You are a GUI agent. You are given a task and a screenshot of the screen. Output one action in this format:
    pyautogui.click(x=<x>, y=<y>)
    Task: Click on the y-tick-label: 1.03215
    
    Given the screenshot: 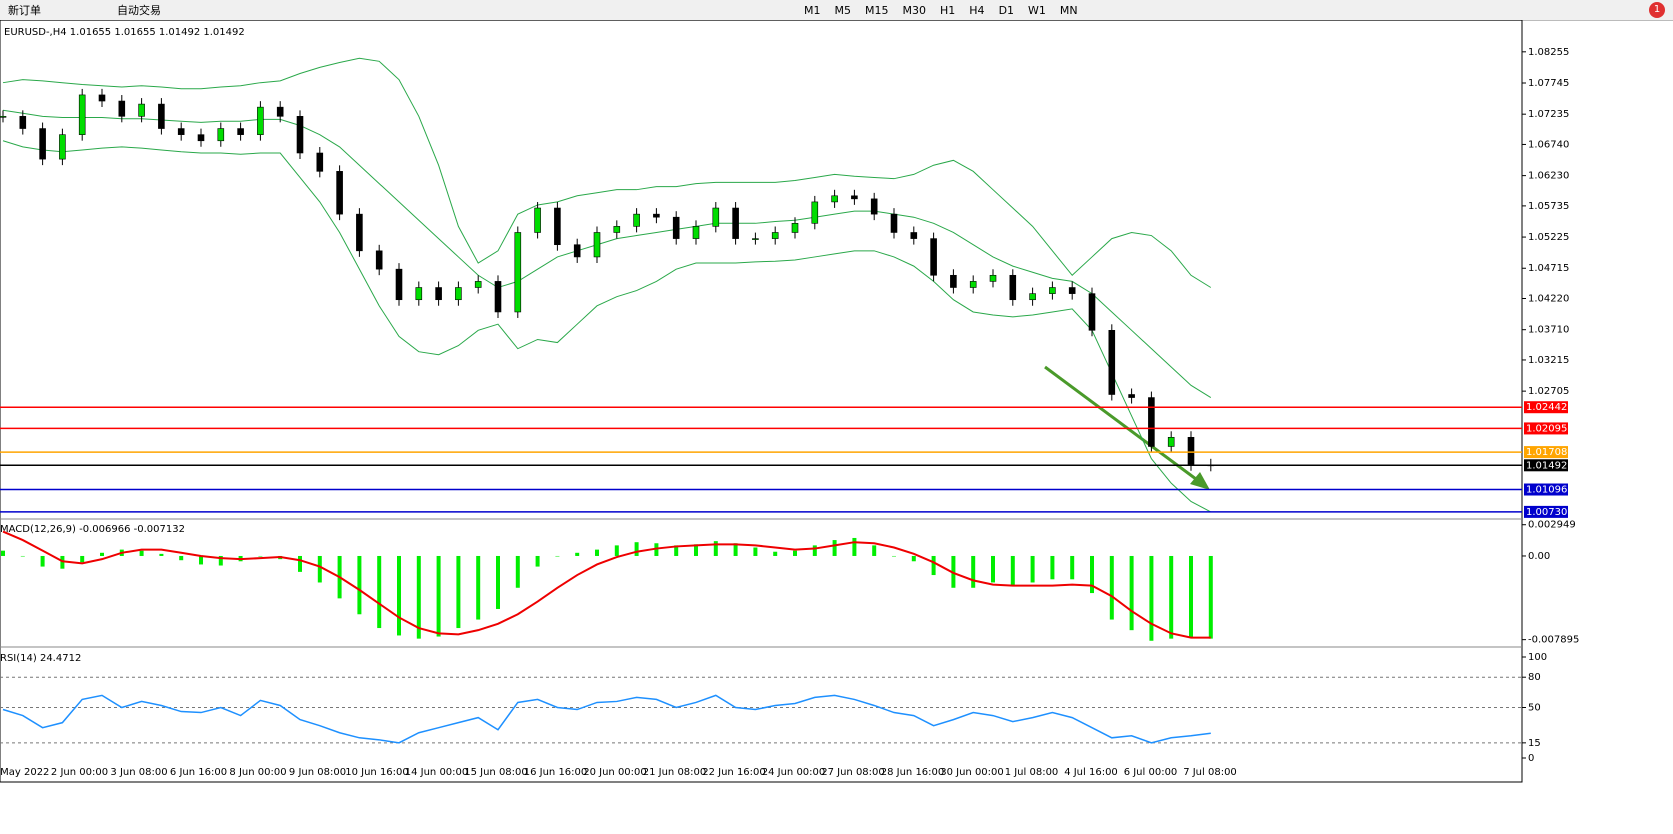 What is the action you would take?
    pyautogui.click(x=1548, y=360)
    